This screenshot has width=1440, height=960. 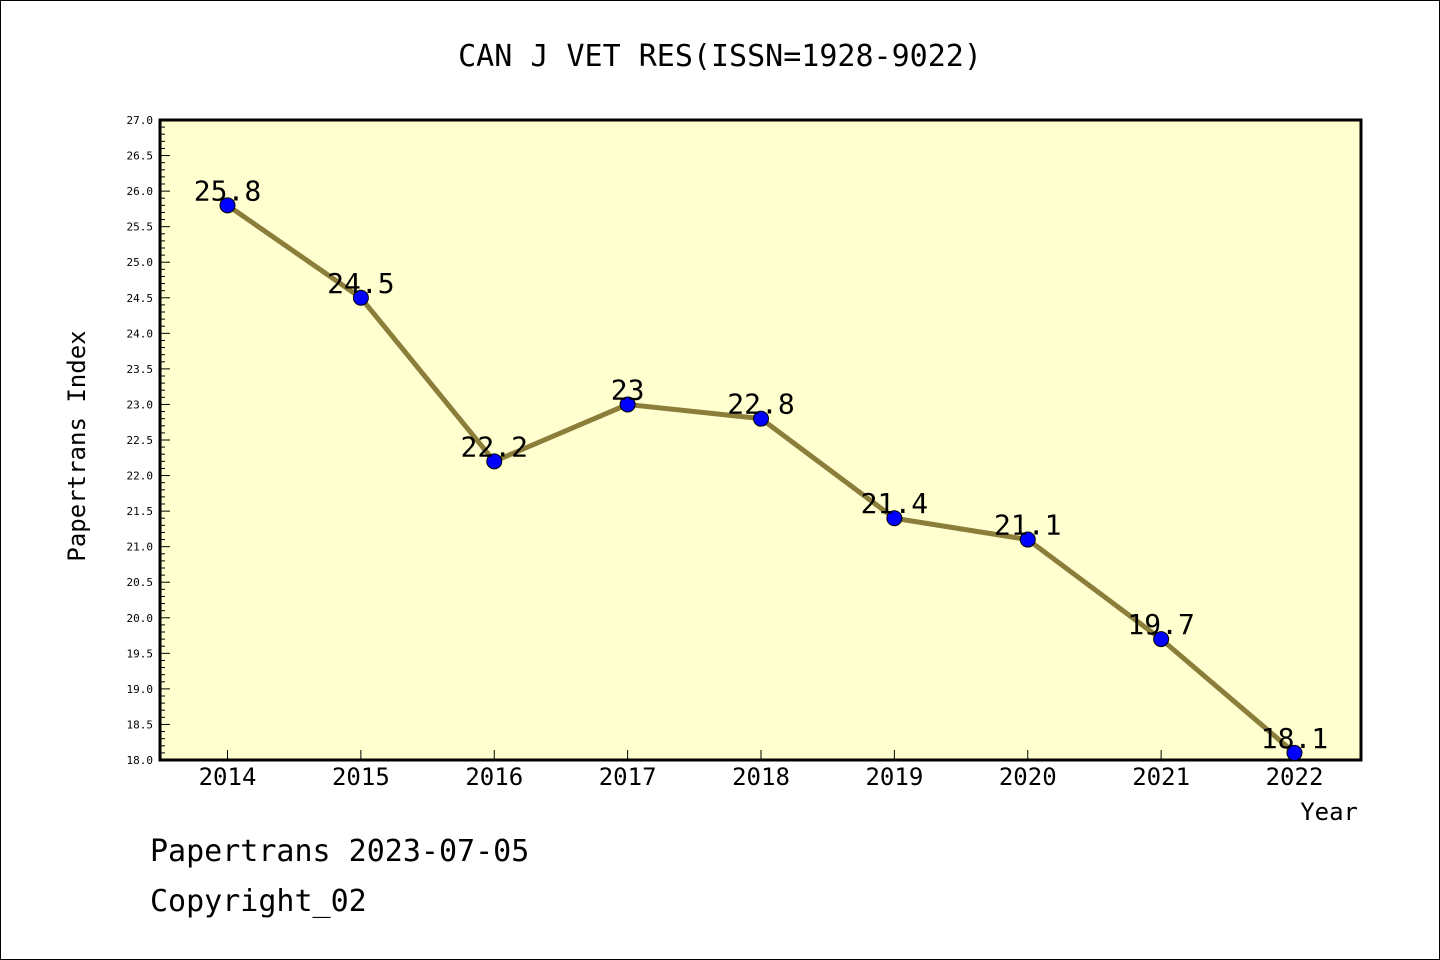 What do you see at coordinates (140, 262) in the screenshot?
I see `y-tick-label: 25.0` at bounding box center [140, 262].